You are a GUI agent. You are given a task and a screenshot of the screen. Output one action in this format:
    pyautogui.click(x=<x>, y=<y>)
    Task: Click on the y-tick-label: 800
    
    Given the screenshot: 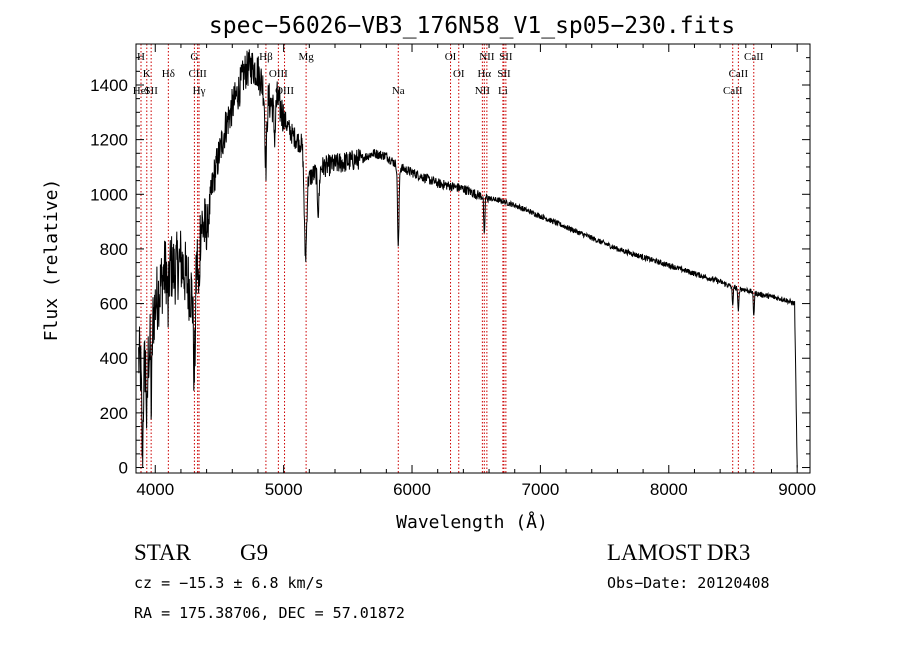 What is the action you would take?
    pyautogui.click(x=114, y=249)
    